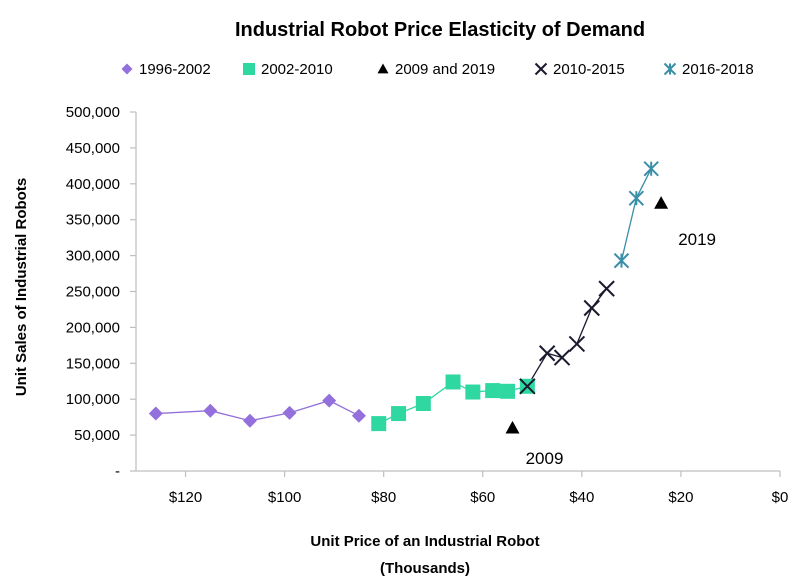 The height and width of the screenshot is (587, 804). I want to click on legend-label: 1996-2002, so click(175, 69).